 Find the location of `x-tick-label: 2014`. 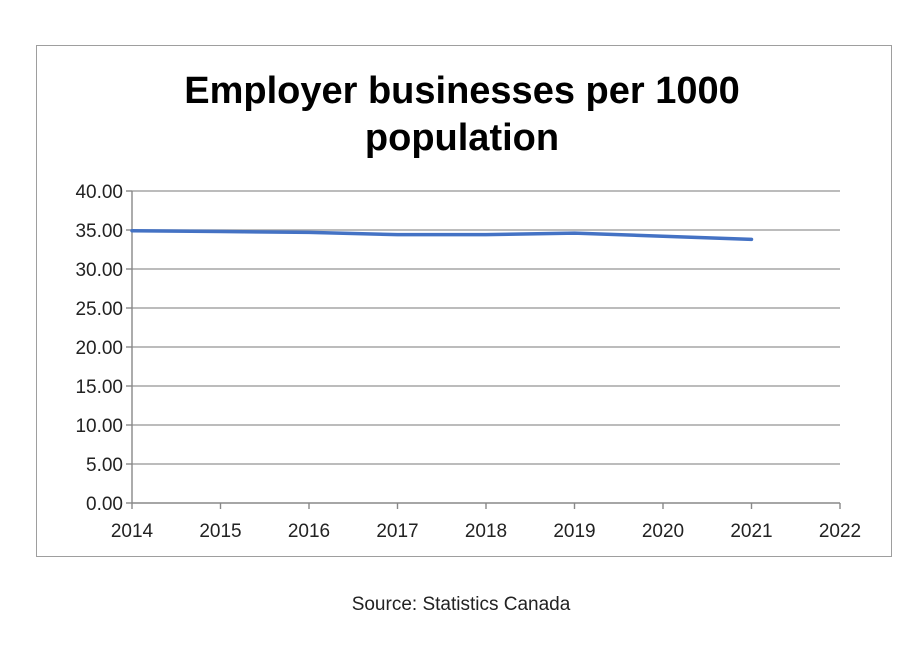

x-tick-label: 2014 is located at coordinates (132, 531).